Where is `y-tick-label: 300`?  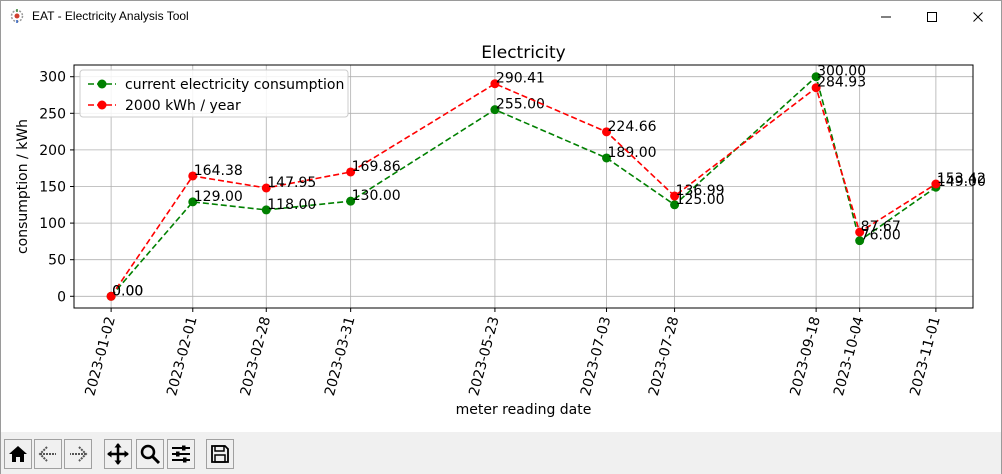
y-tick-label: 300 is located at coordinates (52, 78).